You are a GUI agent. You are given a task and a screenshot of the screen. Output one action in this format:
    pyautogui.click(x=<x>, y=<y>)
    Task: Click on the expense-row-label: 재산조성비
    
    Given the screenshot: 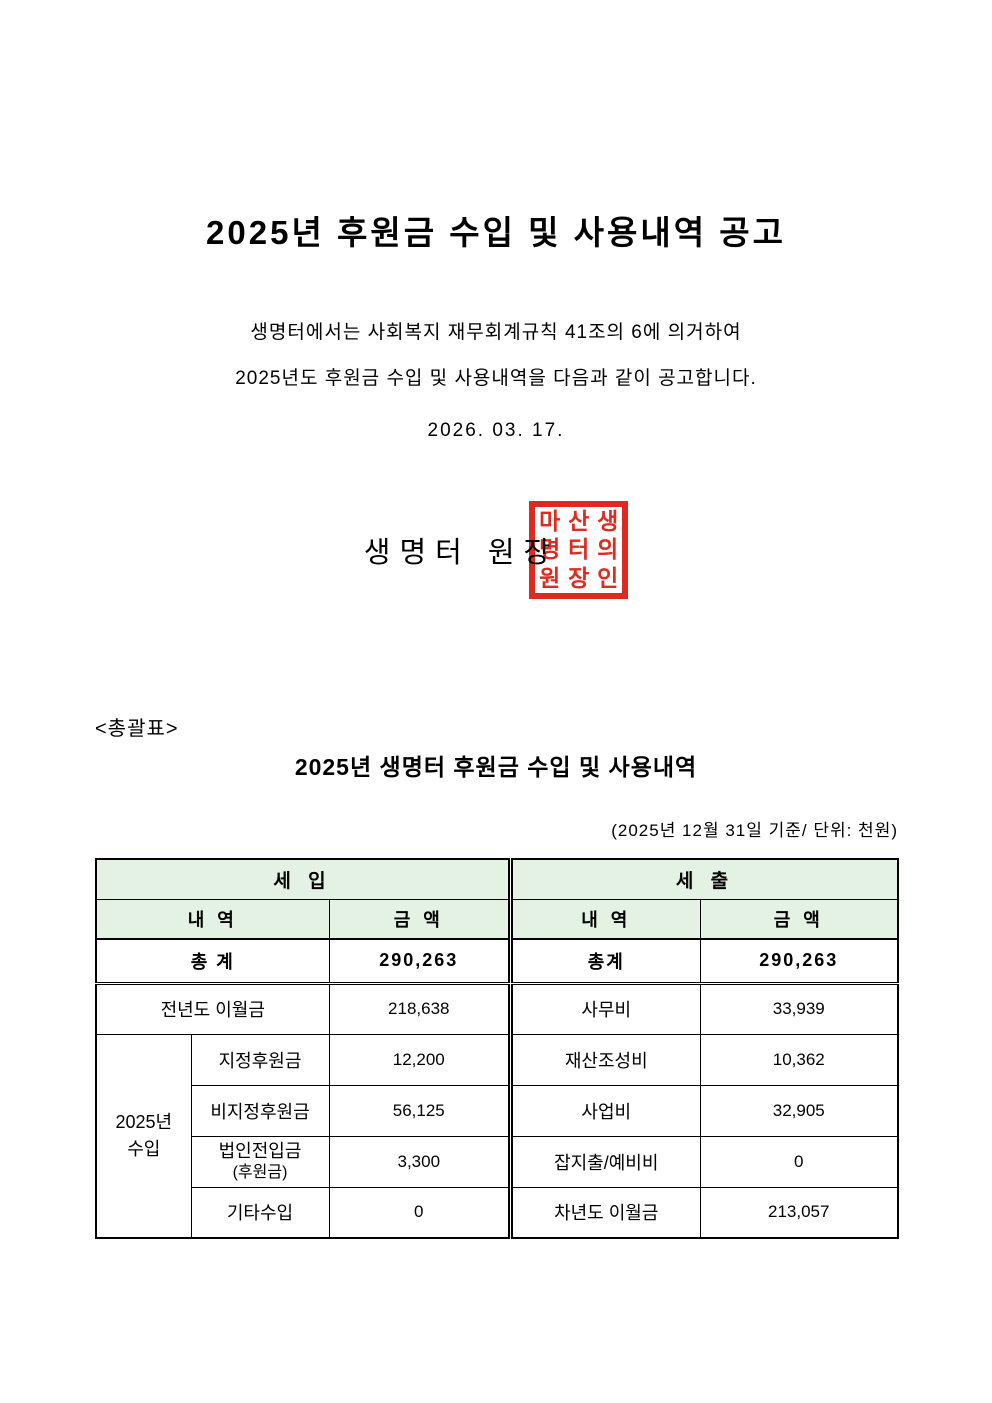 What is the action you would take?
    pyautogui.click(x=606, y=1059)
    